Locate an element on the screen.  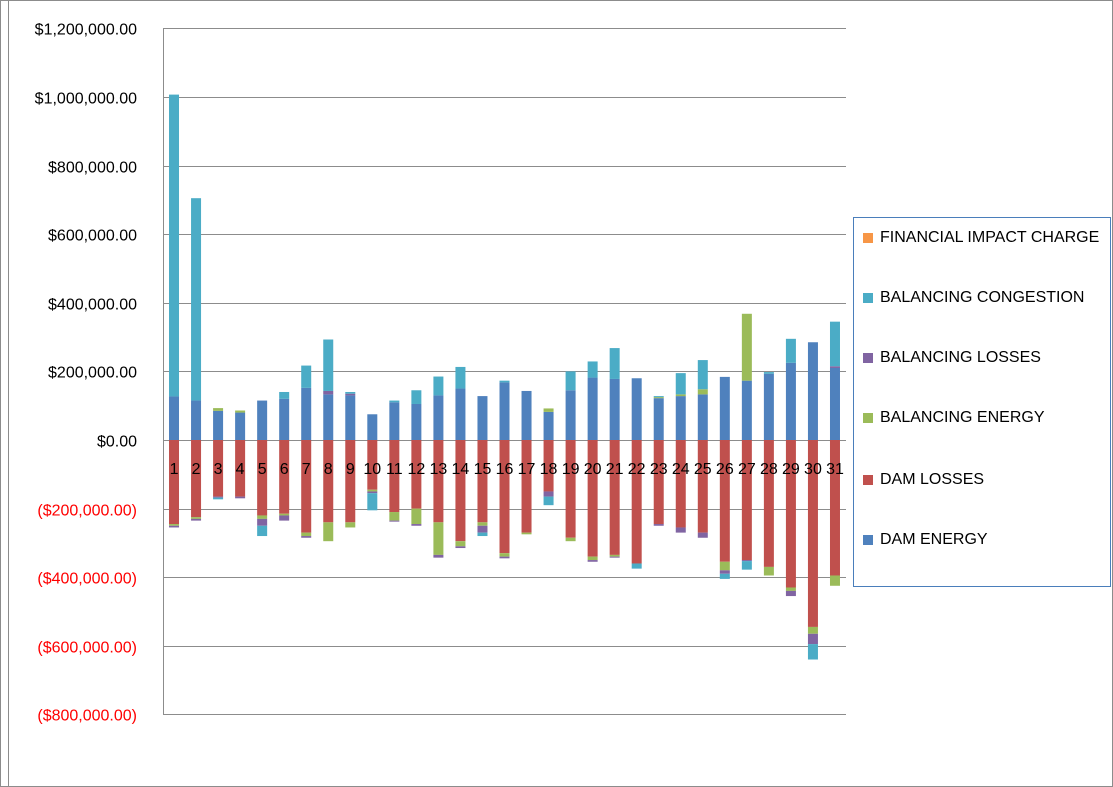
legend-swatch-balancing-congestion is located at coordinates (868, 298).